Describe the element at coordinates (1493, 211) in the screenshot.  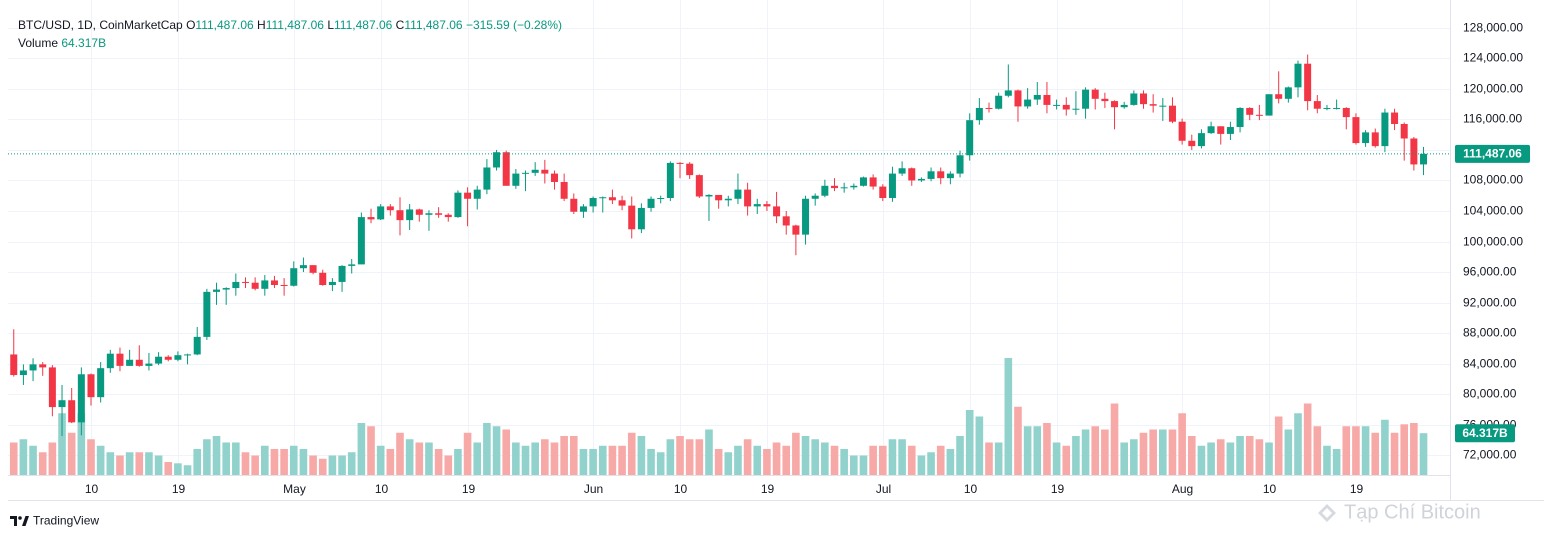
I see `y-tick-label: 104,000.00` at that location.